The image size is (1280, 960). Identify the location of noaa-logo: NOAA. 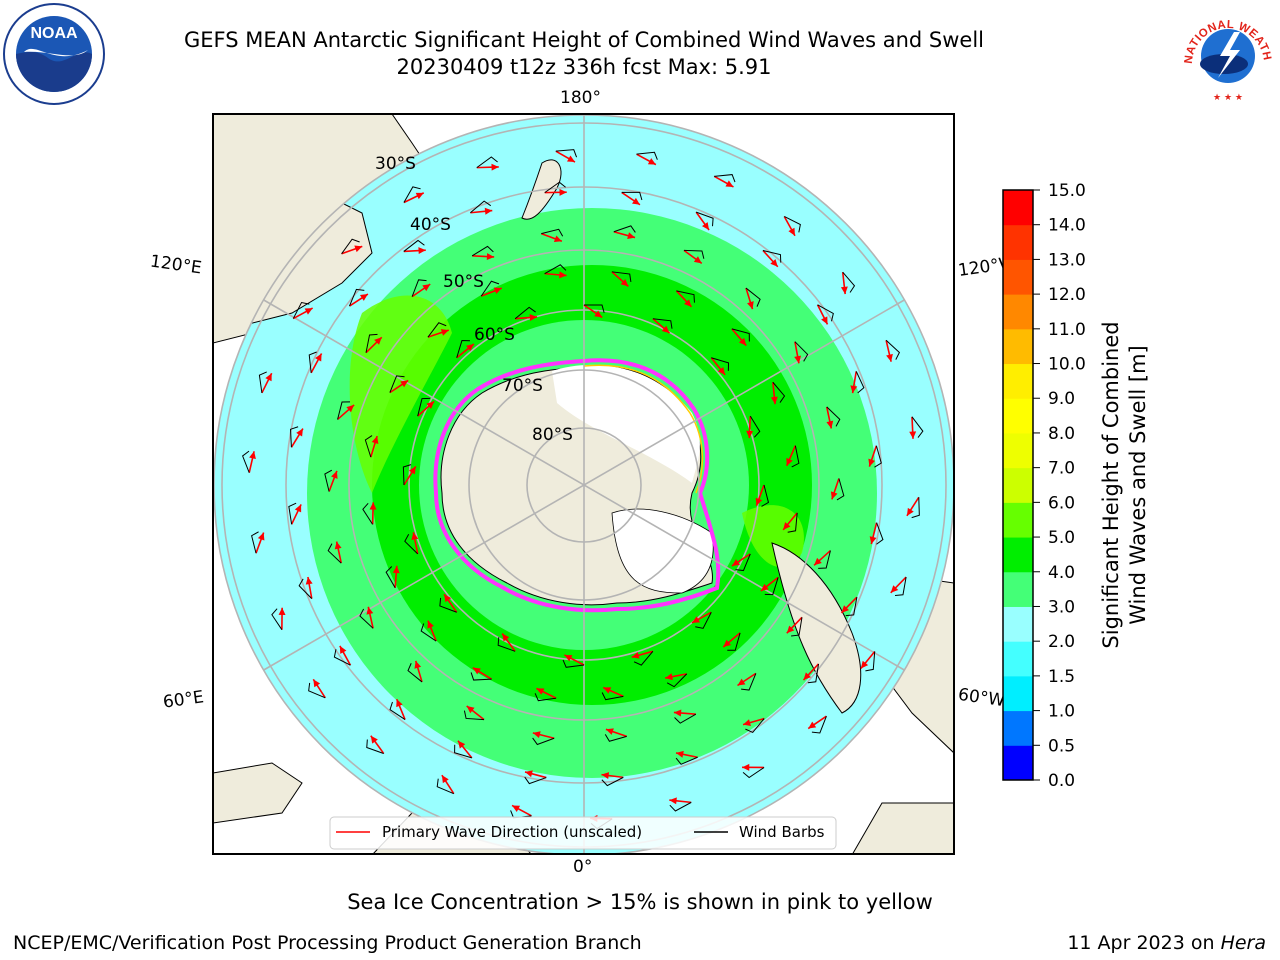
(54, 54).